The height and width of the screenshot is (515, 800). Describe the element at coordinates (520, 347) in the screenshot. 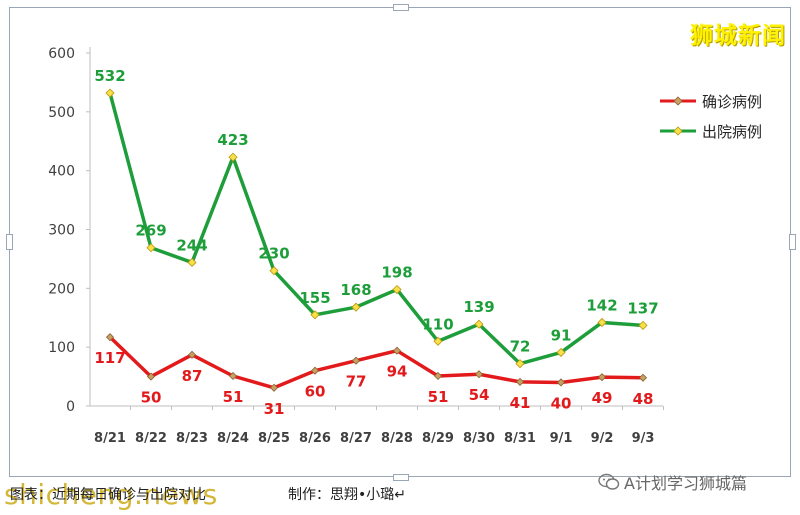

I see `data-label-discharged: 72` at that location.